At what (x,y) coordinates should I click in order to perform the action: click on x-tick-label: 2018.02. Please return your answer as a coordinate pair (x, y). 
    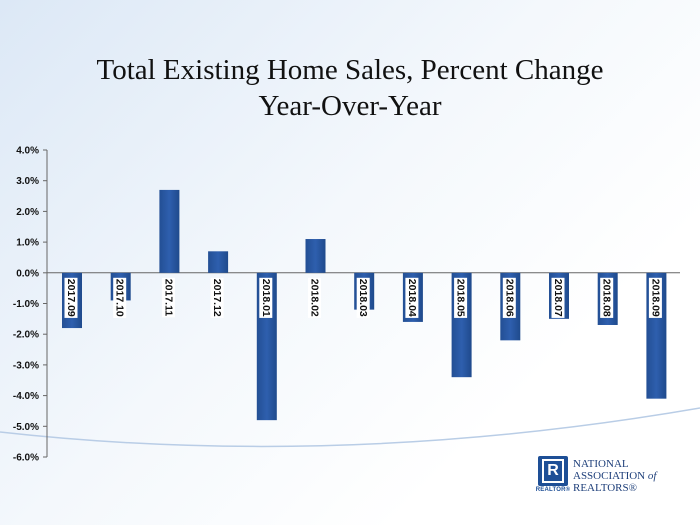
    Looking at the image, I should click on (315, 298).